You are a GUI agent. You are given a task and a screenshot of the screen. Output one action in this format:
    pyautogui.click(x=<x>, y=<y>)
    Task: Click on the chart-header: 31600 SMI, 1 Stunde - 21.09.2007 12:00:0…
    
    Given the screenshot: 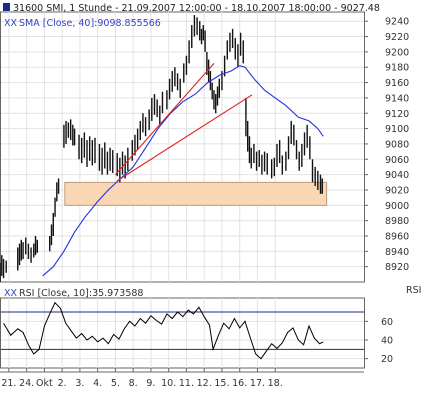 What is the action you would take?
    pyautogui.click(x=191, y=16)
    